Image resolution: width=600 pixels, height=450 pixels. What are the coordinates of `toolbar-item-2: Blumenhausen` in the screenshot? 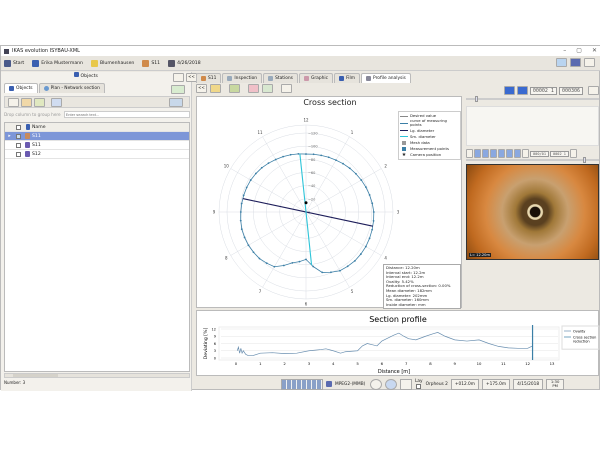 It's located at (112, 63).